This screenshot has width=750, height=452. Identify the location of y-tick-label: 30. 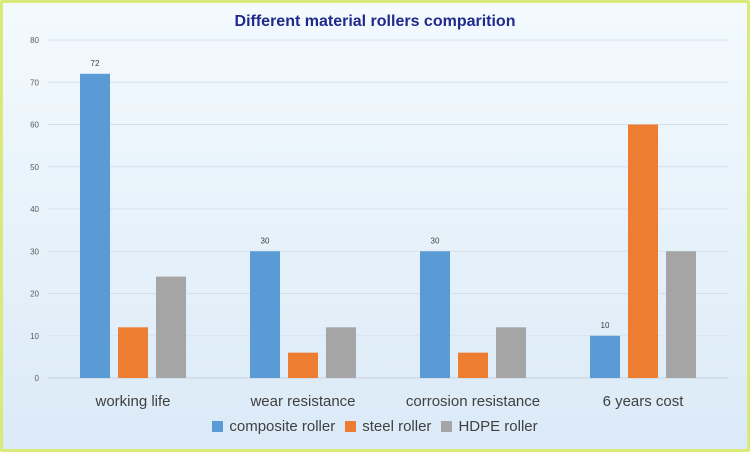
(34, 251).